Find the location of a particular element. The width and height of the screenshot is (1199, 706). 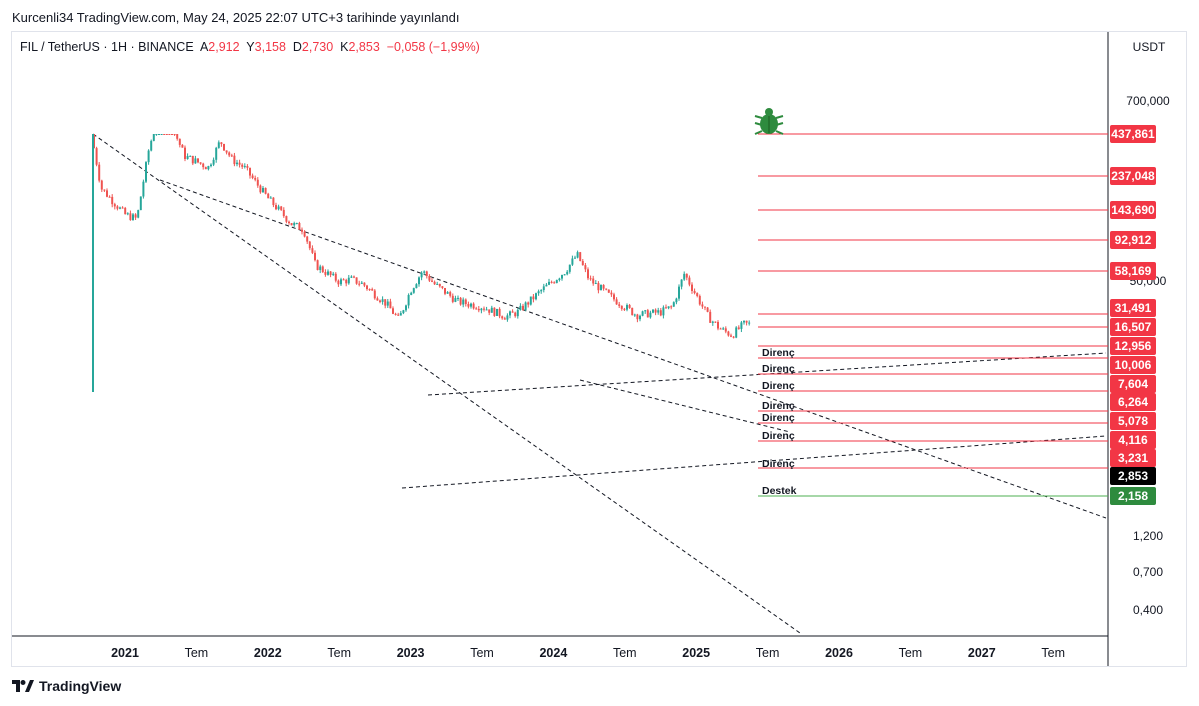

open-value: 2,912 is located at coordinates (224, 47).